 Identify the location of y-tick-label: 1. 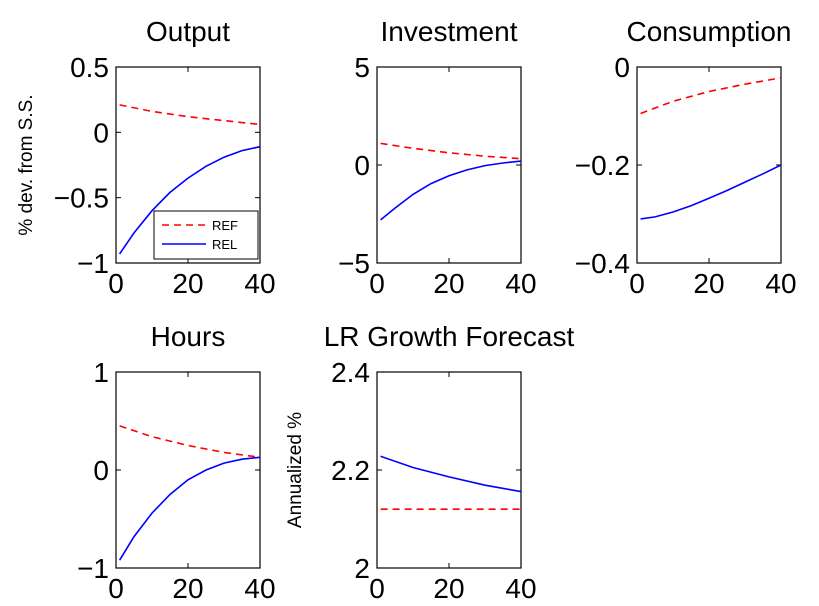
(101, 372).